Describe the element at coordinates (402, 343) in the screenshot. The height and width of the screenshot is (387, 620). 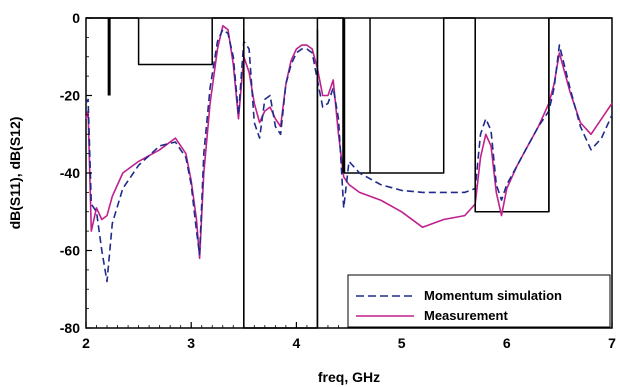
I see `x-tick-label: 5` at that location.